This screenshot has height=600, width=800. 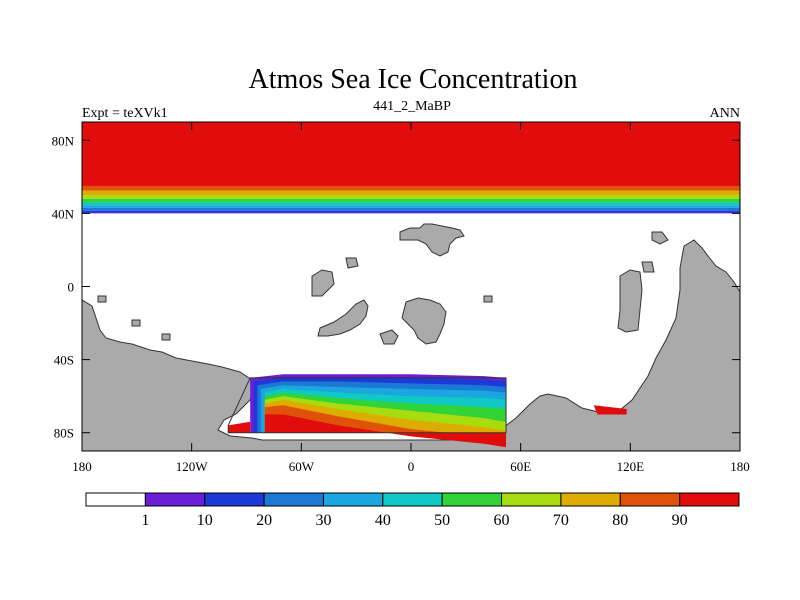 I want to click on y-tick-label: 80N, so click(x=63, y=140).